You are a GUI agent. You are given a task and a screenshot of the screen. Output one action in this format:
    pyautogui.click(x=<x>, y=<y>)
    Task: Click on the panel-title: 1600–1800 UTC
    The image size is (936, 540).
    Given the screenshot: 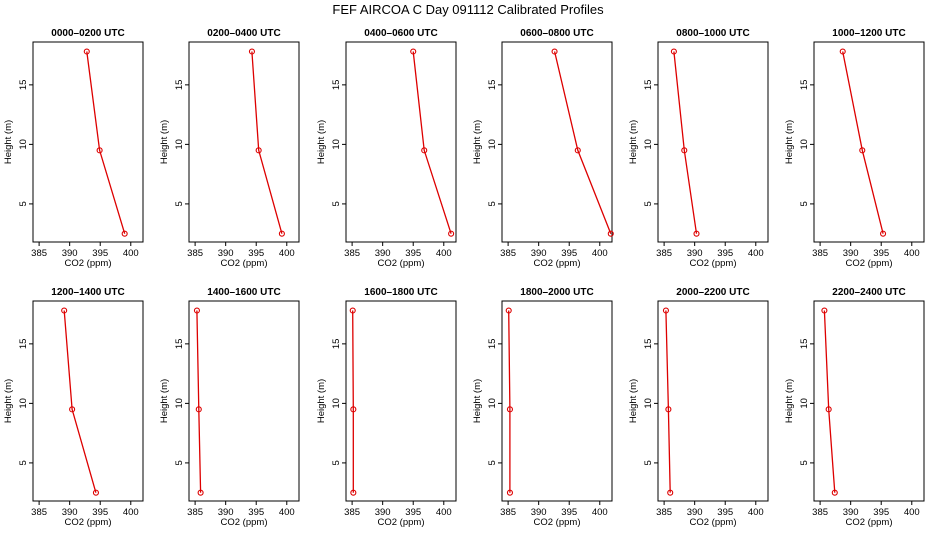 What is the action you would take?
    pyautogui.click(x=400, y=292)
    